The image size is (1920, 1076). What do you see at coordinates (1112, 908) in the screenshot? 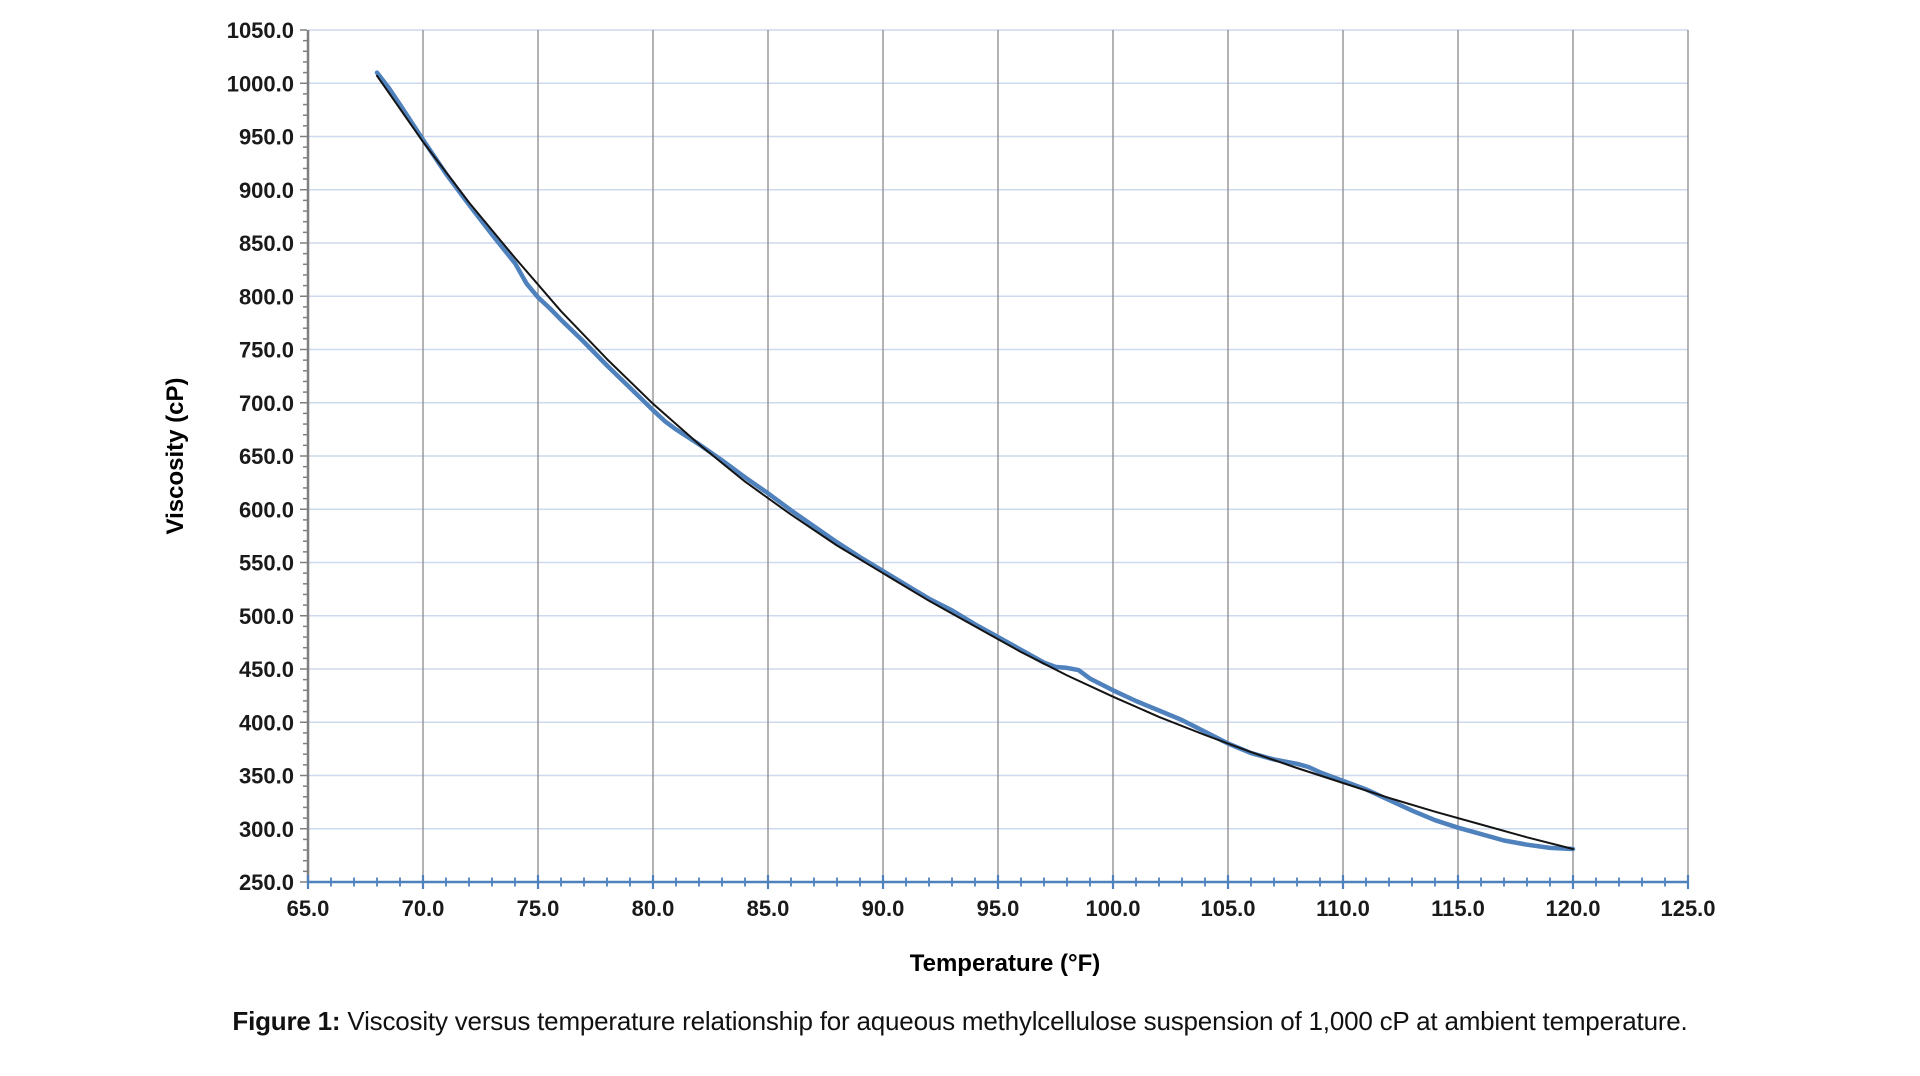
I see `x-tick-label: 100.0` at bounding box center [1112, 908].